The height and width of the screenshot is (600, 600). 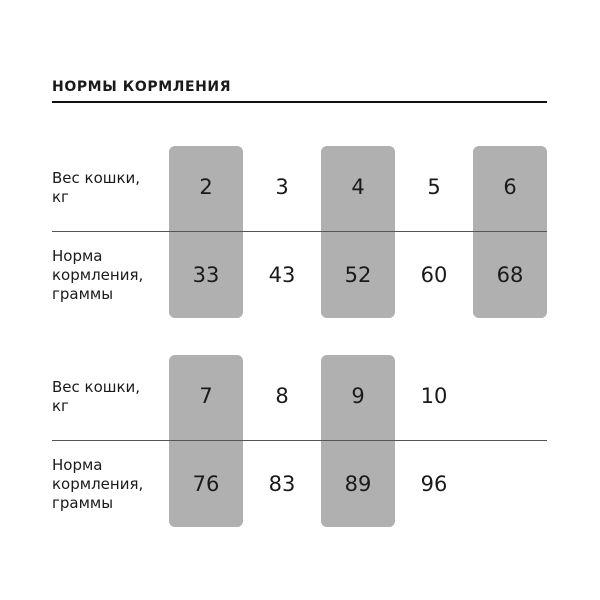 I want to click on weight-cell: 3, so click(x=282, y=187).